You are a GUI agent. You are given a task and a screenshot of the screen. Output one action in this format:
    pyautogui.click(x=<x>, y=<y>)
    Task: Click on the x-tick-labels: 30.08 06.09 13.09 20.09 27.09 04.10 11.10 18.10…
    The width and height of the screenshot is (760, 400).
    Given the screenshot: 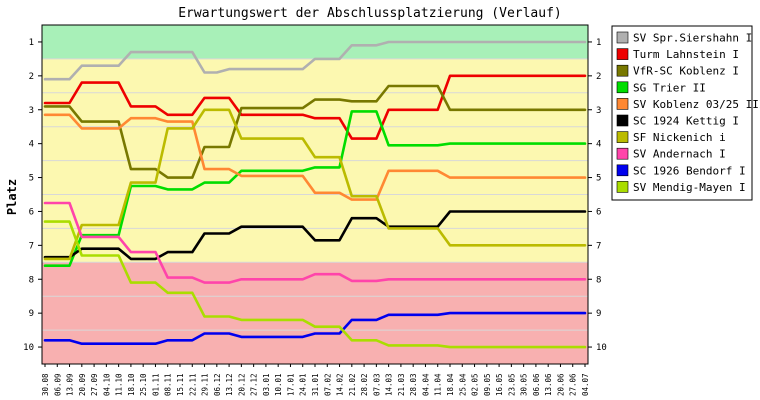 What is the action you would take?
    pyautogui.click(x=315, y=380)
    